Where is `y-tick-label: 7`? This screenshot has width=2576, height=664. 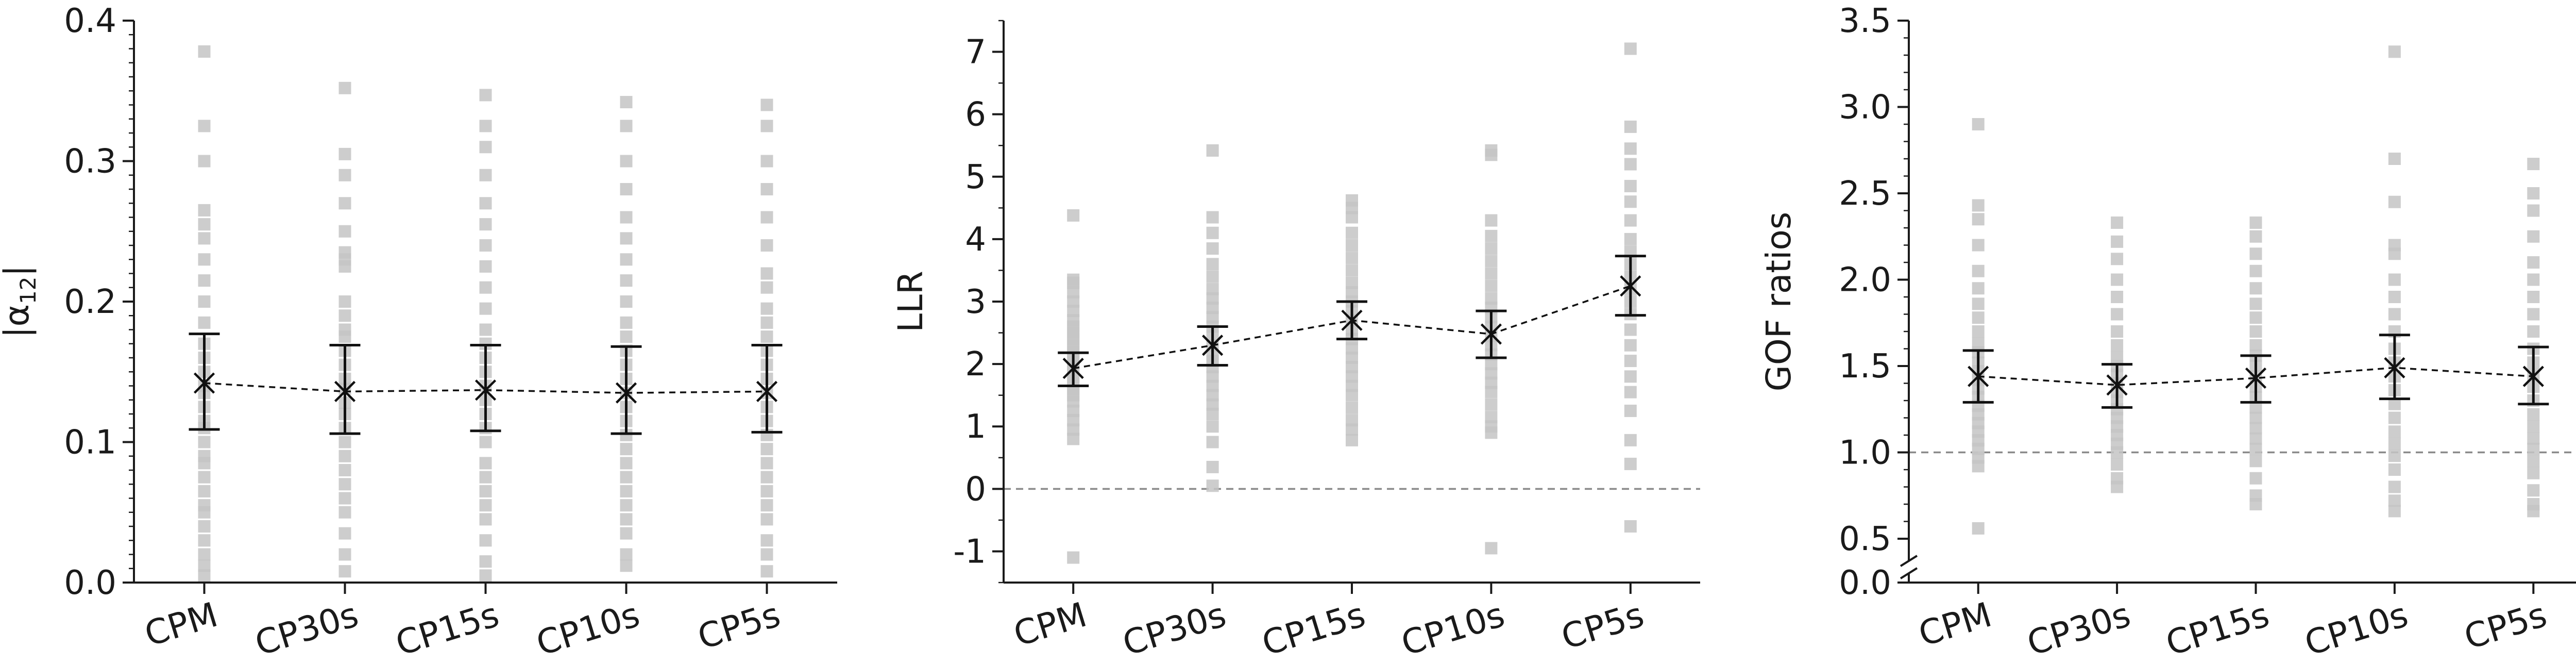 y-tick-label: 7 is located at coordinates (975, 53).